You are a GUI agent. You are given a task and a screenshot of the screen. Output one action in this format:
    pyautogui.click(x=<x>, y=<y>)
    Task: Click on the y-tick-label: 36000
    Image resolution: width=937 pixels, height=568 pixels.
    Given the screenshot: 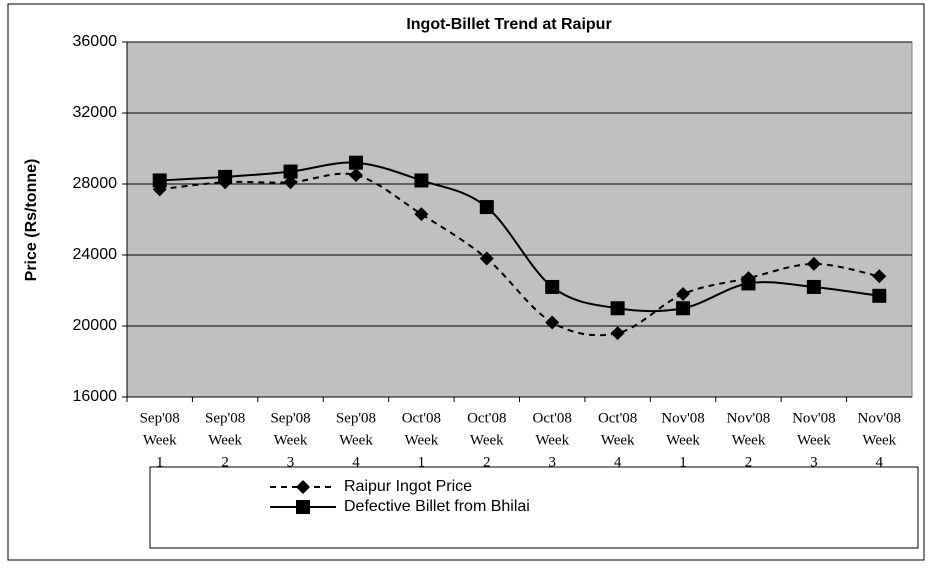 What is the action you would take?
    pyautogui.click(x=95, y=41)
    